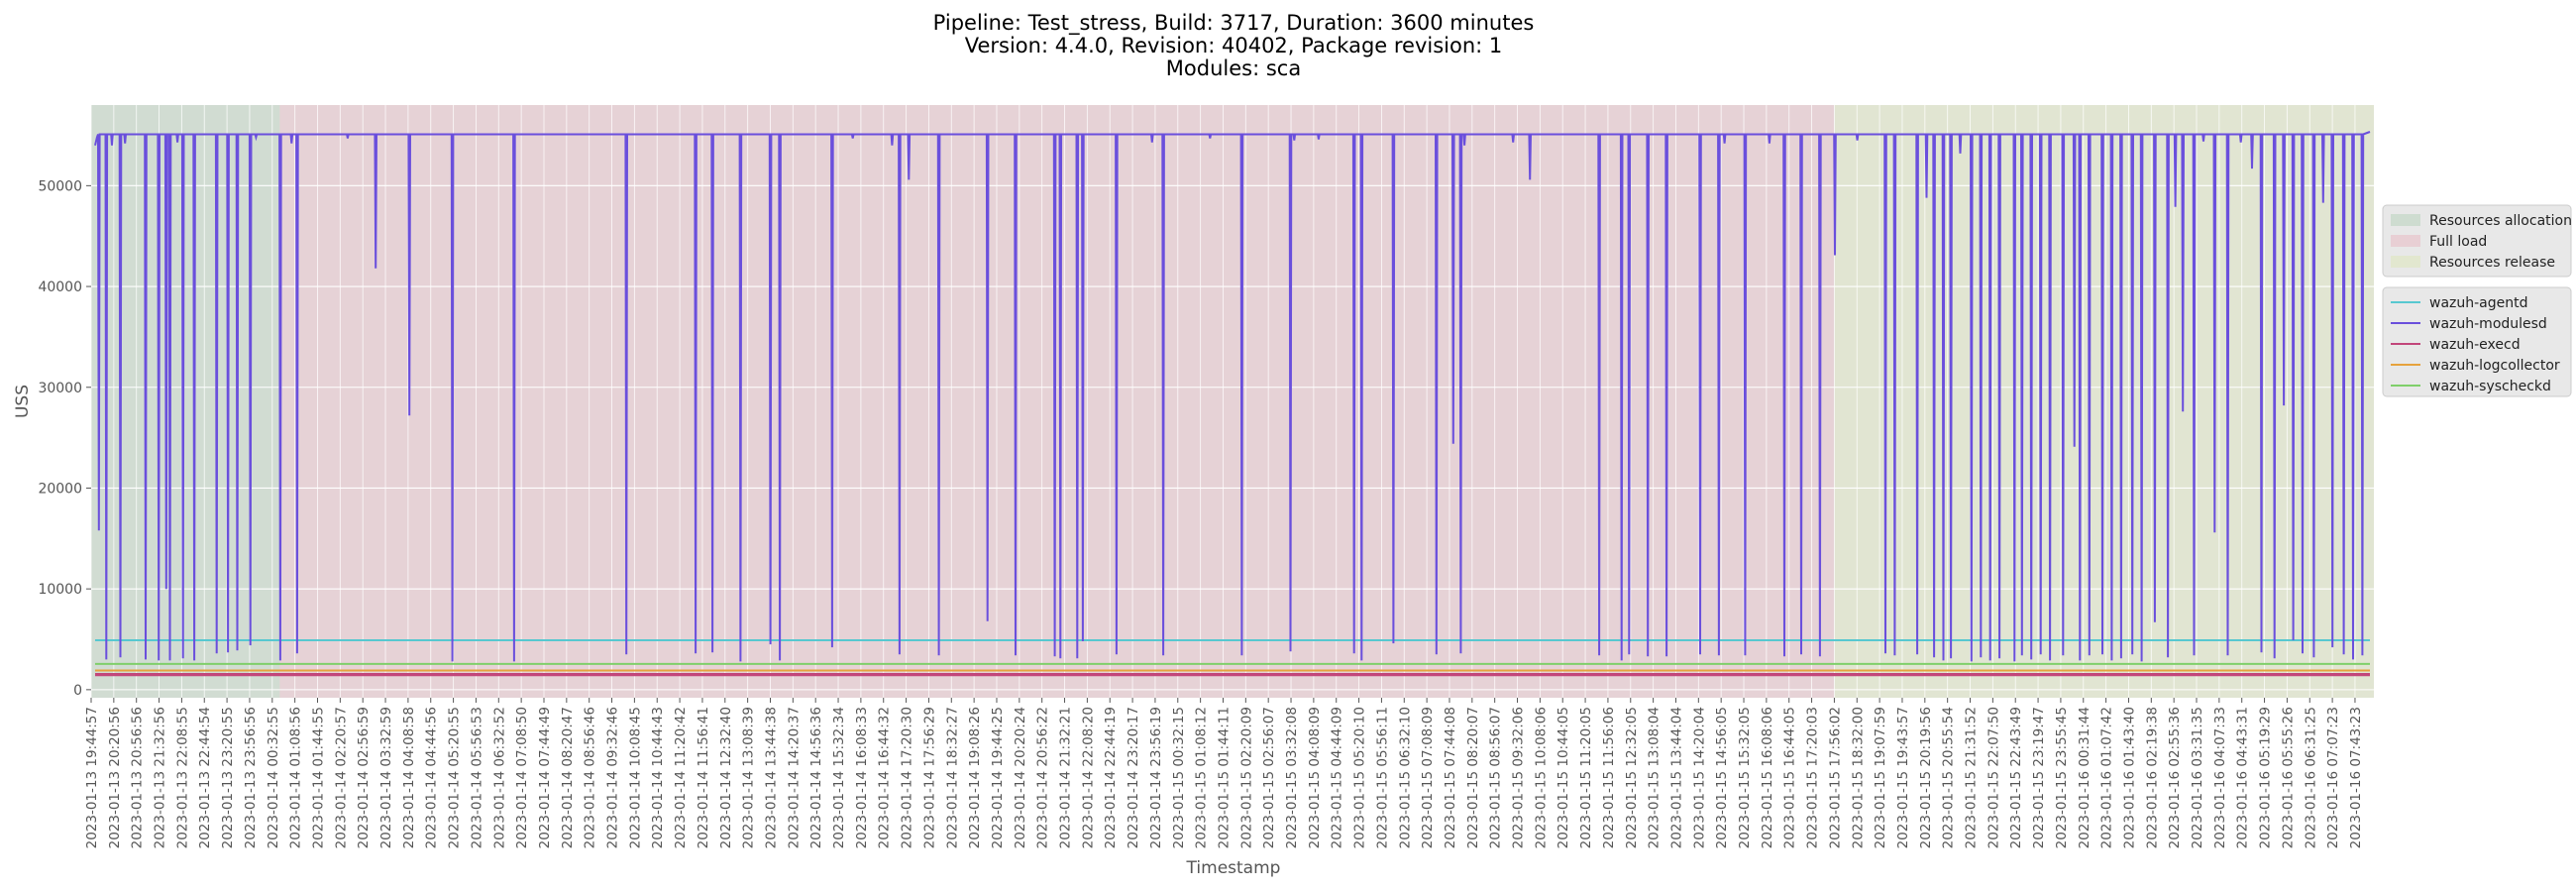 This screenshot has width=2576, height=892. What do you see at coordinates (907, 777) in the screenshot?
I see `x-tick-label-36: 2023-01-14 17:20:30` at bounding box center [907, 777].